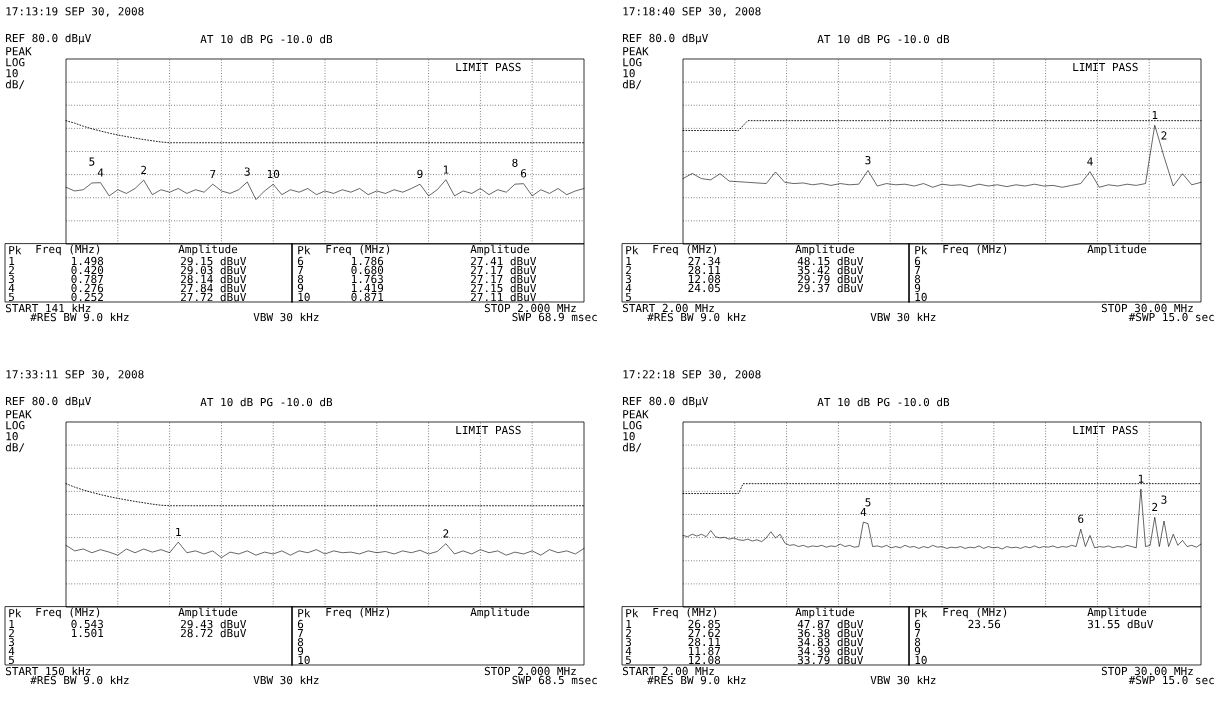 The width and height of the screenshot is (1217, 719). Describe the element at coordinates (704, 624) in the screenshot. I see `text: 26.85` at that location.